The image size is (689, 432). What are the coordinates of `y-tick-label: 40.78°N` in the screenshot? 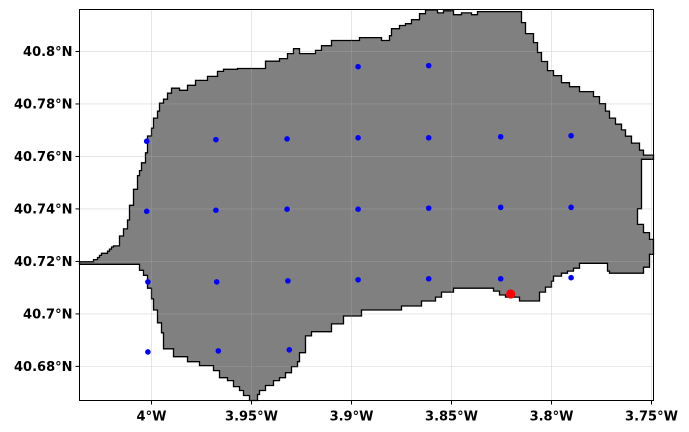 It's located at (43, 104).